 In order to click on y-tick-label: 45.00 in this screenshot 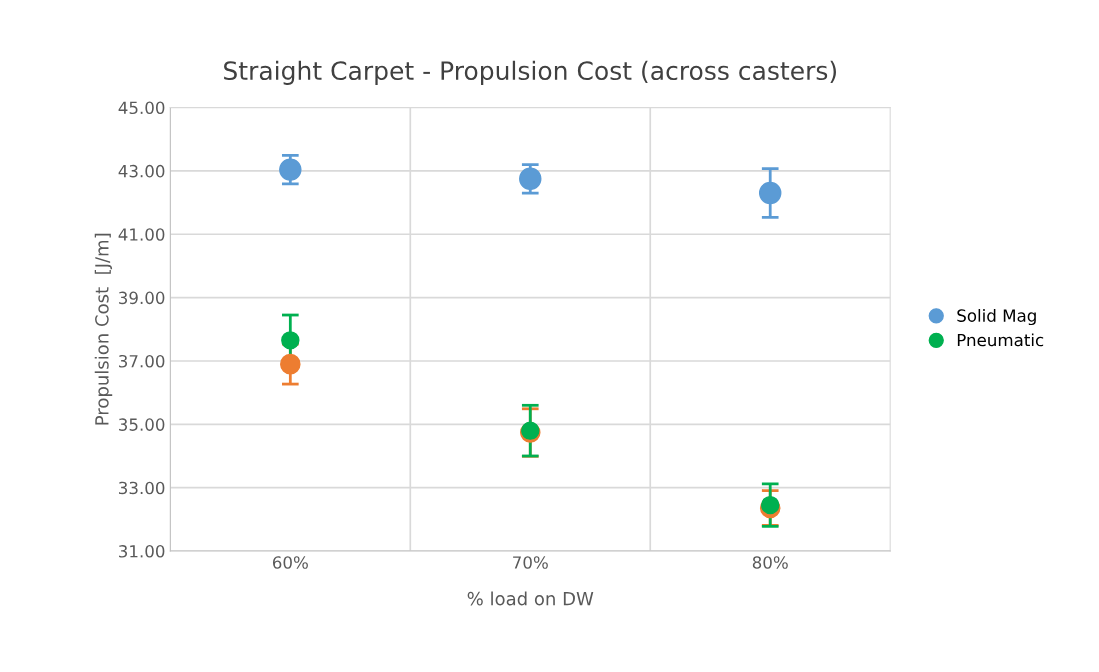, I will do `click(141, 108)`.